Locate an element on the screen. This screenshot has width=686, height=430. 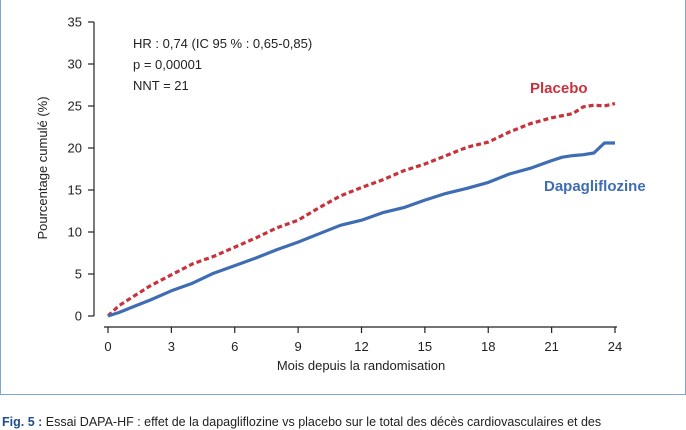
y-tick-label: 5 is located at coordinates (78, 274).